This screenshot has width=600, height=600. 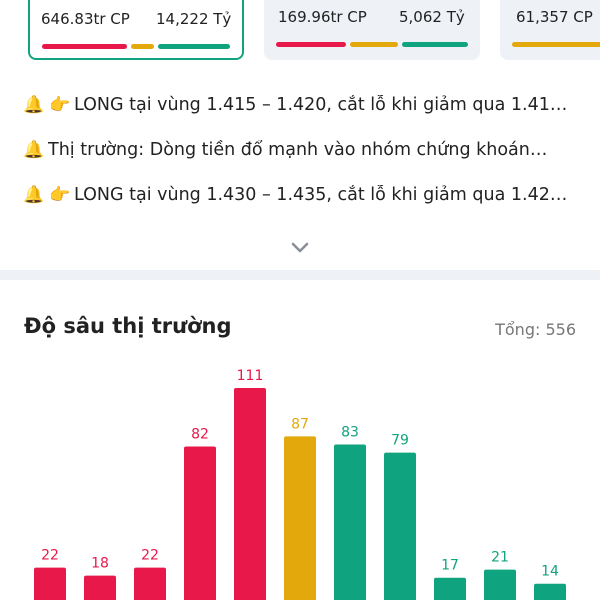 I want to click on depth-bar-label: 87, so click(x=300, y=424).